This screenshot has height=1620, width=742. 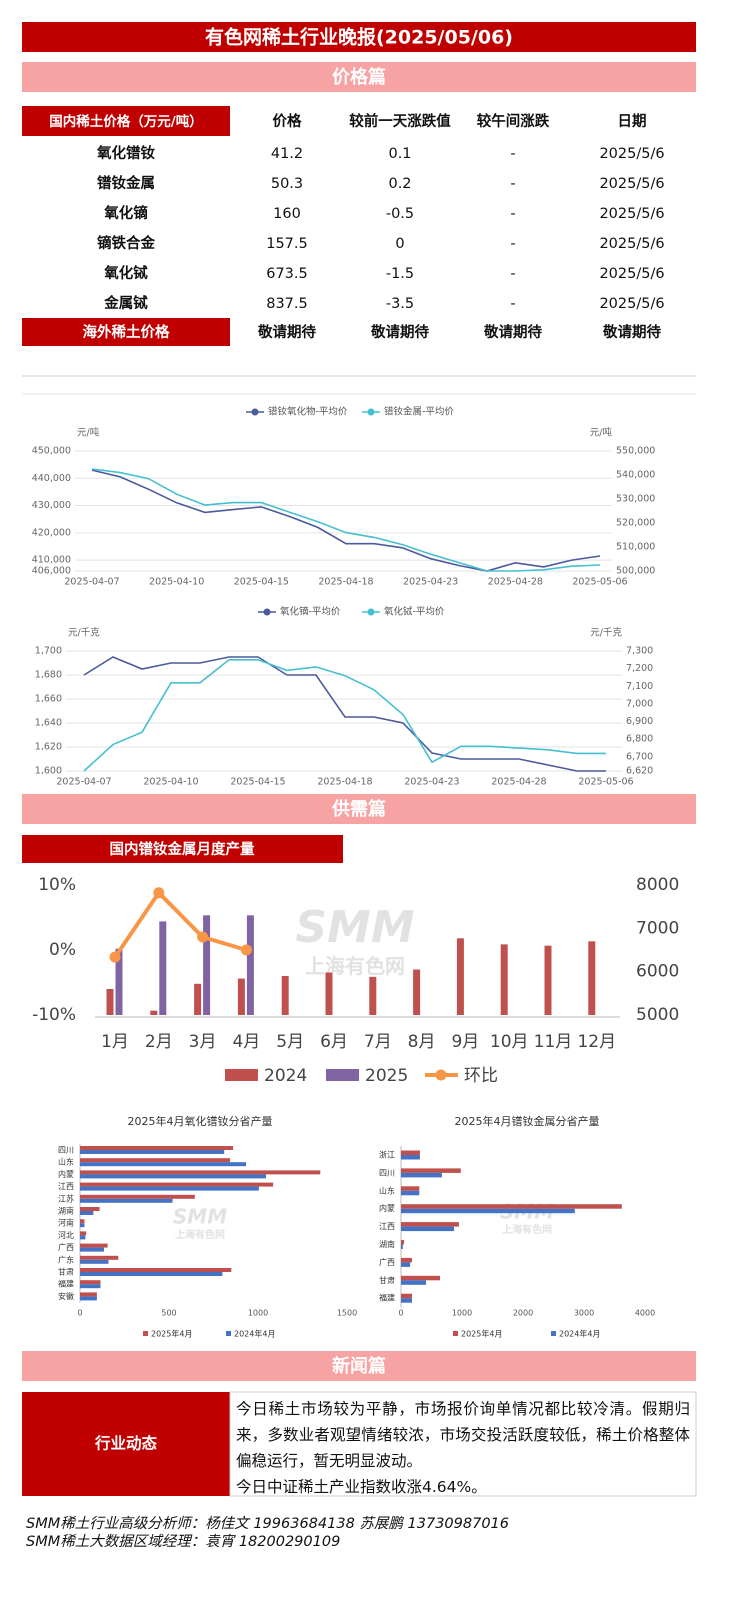 What do you see at coordinates (635, 523) in the screenshot?
I see `y2-tick-label: 520,000` at bounding box center [635, 523].